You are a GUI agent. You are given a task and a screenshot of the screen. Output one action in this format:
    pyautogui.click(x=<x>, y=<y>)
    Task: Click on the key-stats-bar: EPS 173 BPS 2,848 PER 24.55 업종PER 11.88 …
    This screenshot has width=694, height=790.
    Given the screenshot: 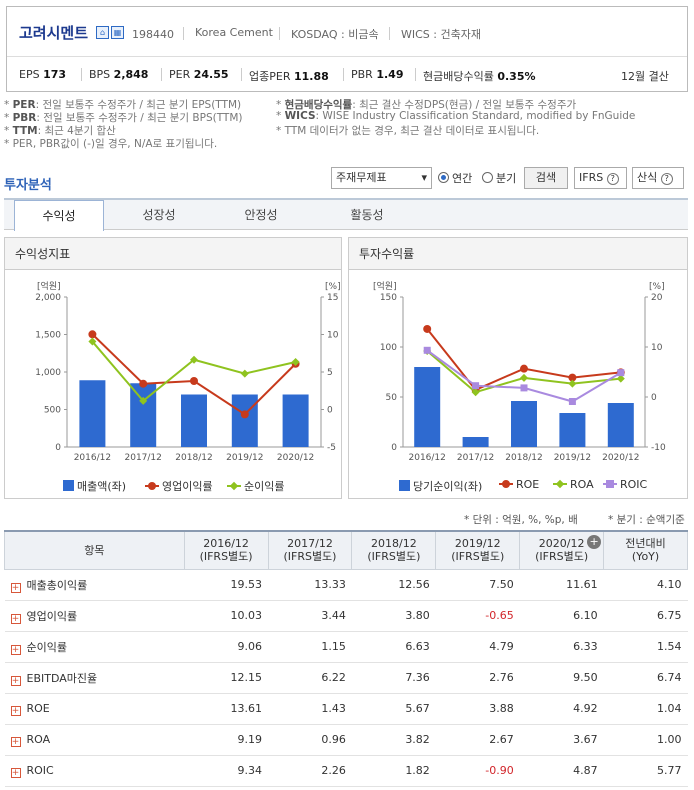 What is the action you would take?
    pyautogui.click(x=347, y=74)
    